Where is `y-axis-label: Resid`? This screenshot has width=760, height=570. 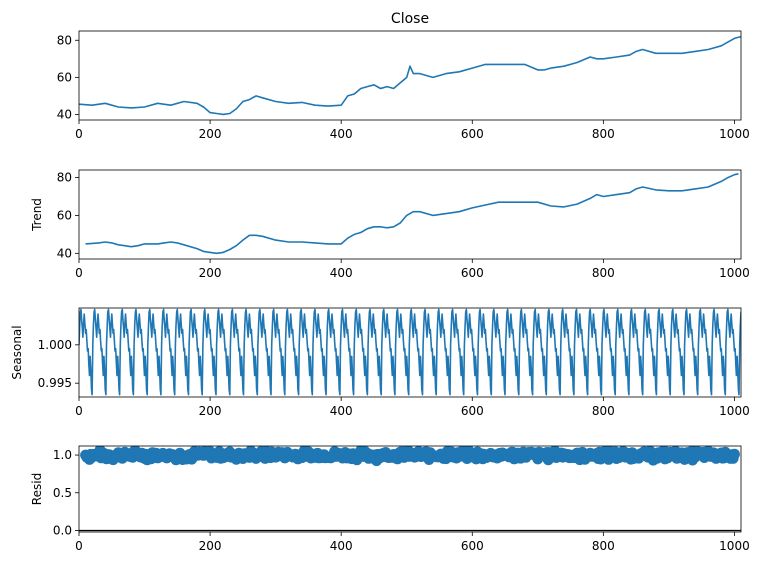 y-axis-label: Resid is located at coordinates (37, 489).